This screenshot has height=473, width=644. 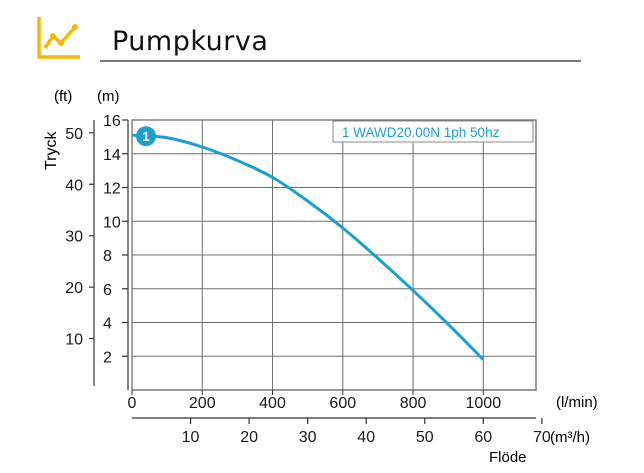 What do you see at coordinates (107, 357) in the screenshot?
I see `y-tick-label-m: 2` at bounding box center [107, 357].